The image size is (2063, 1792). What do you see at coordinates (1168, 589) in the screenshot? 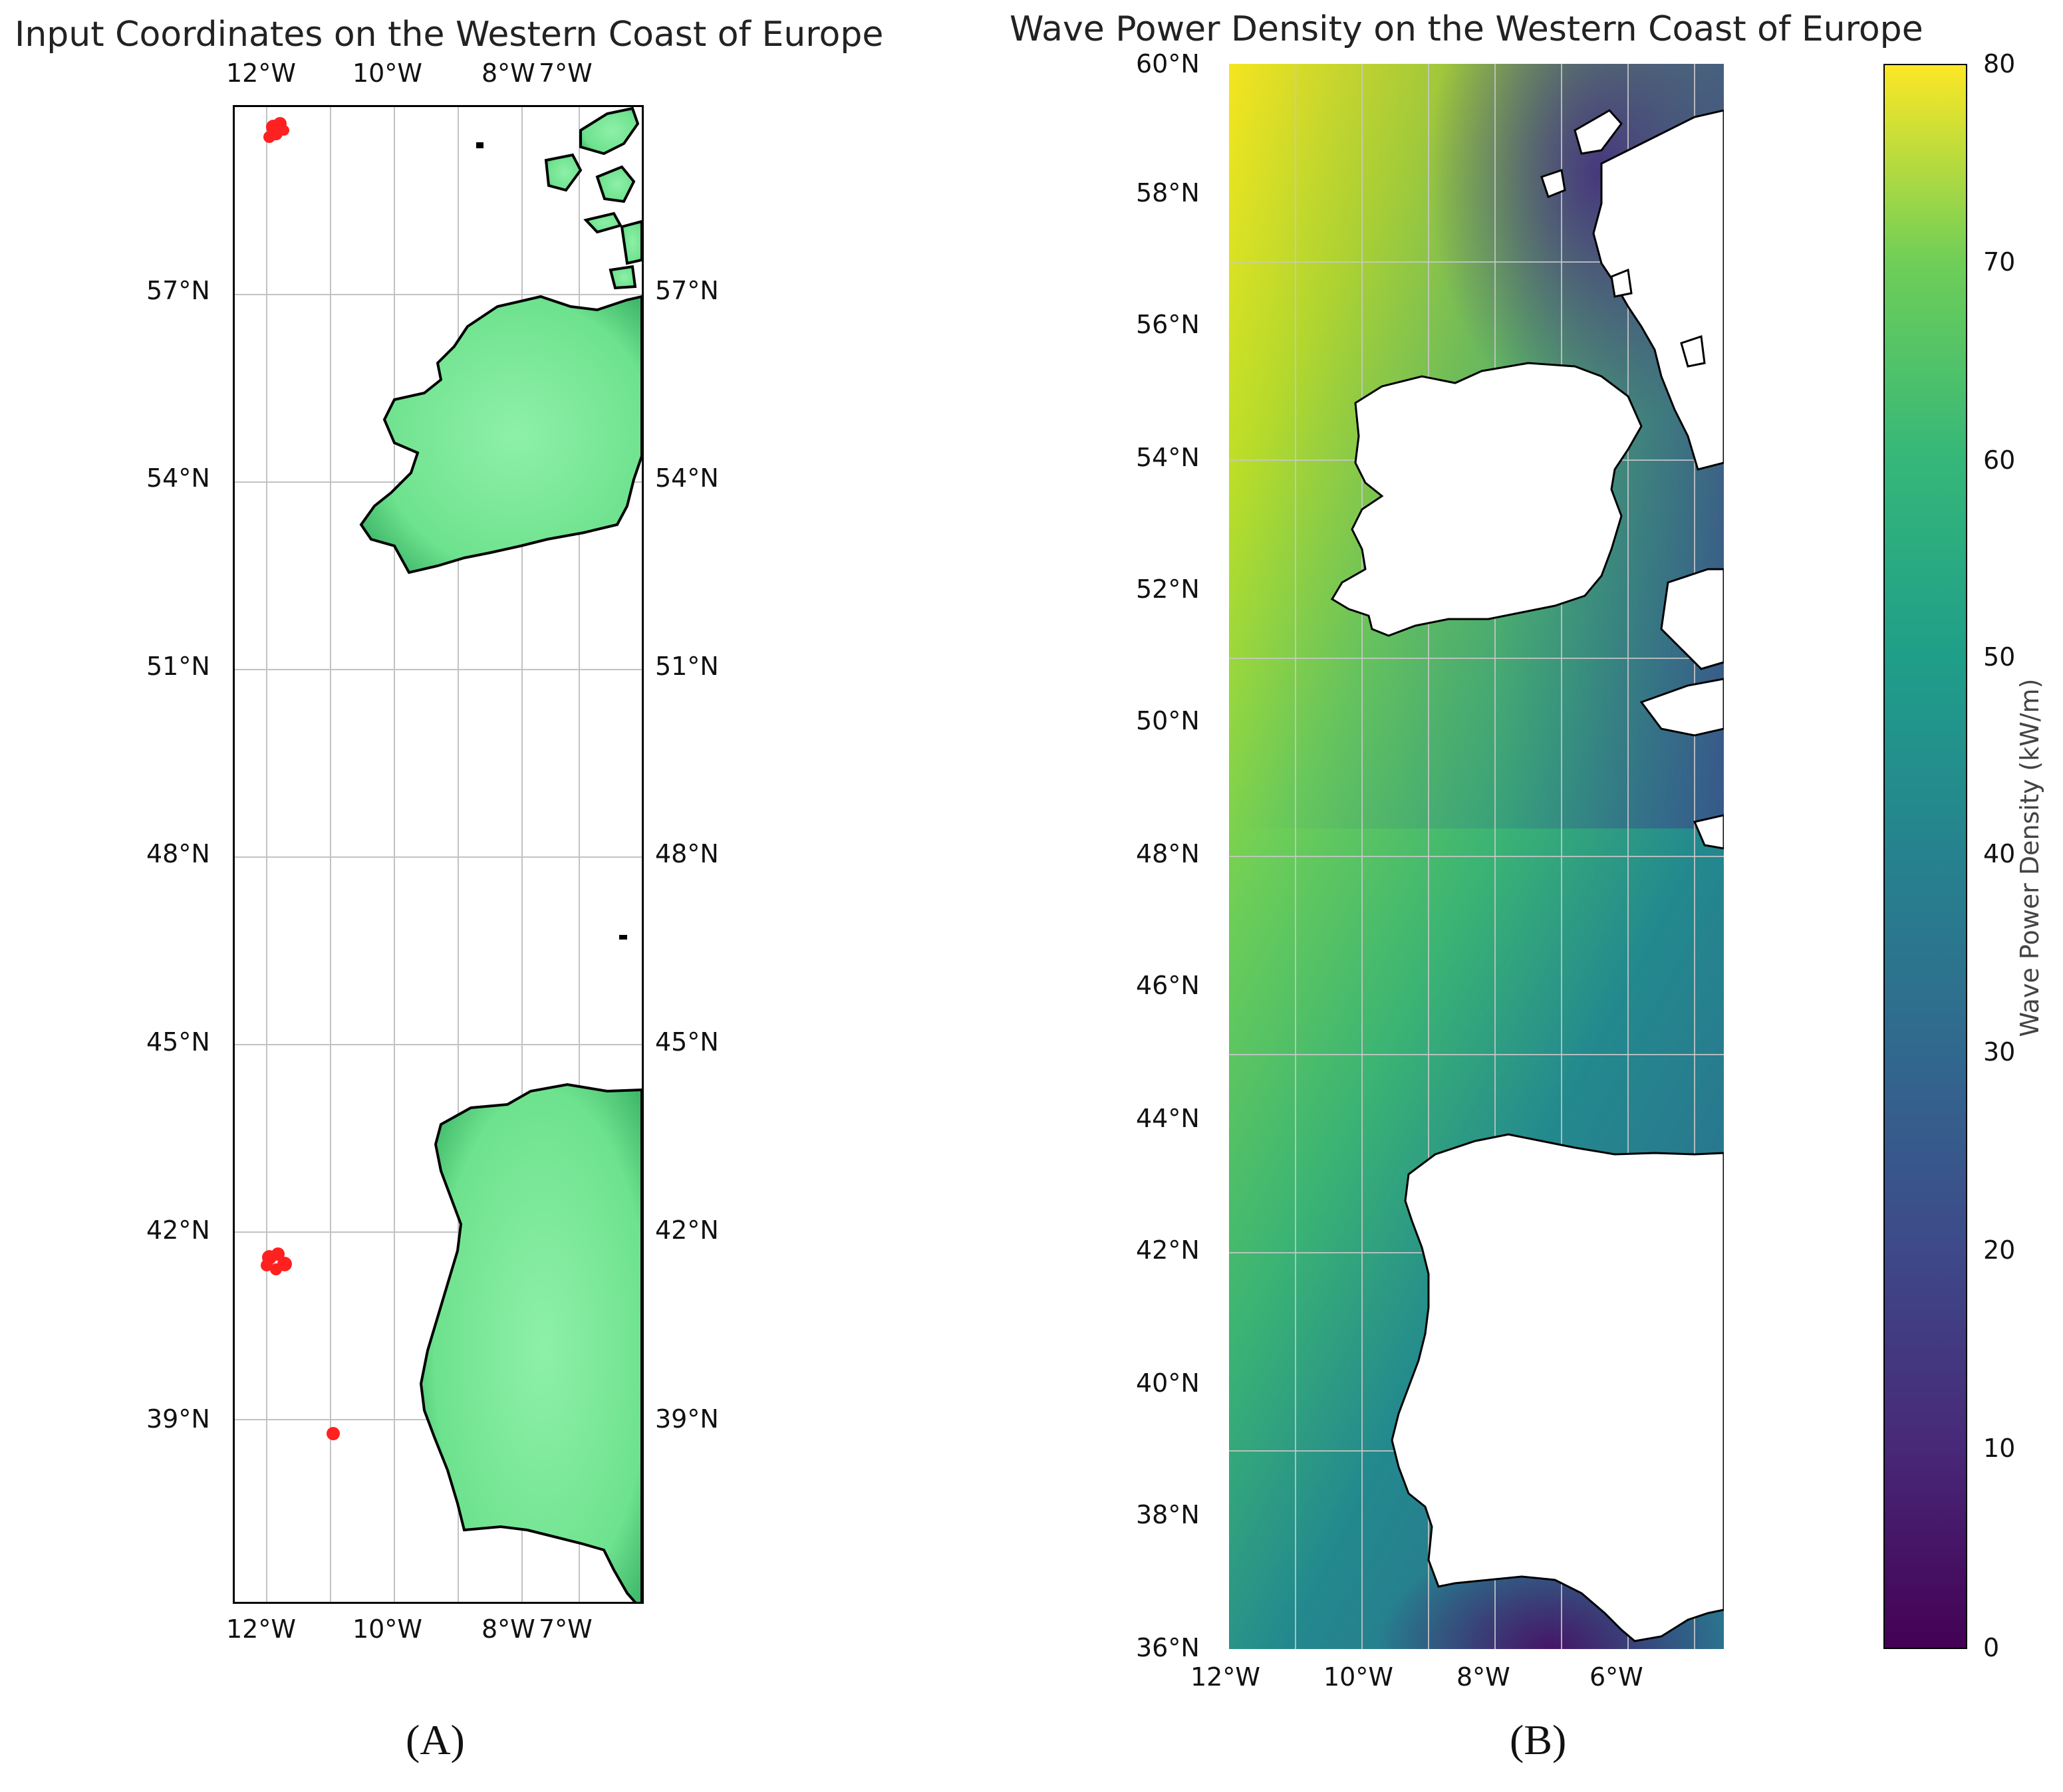
I see `lat-tick-52: 52°N` at bounding box center [1168, 589].